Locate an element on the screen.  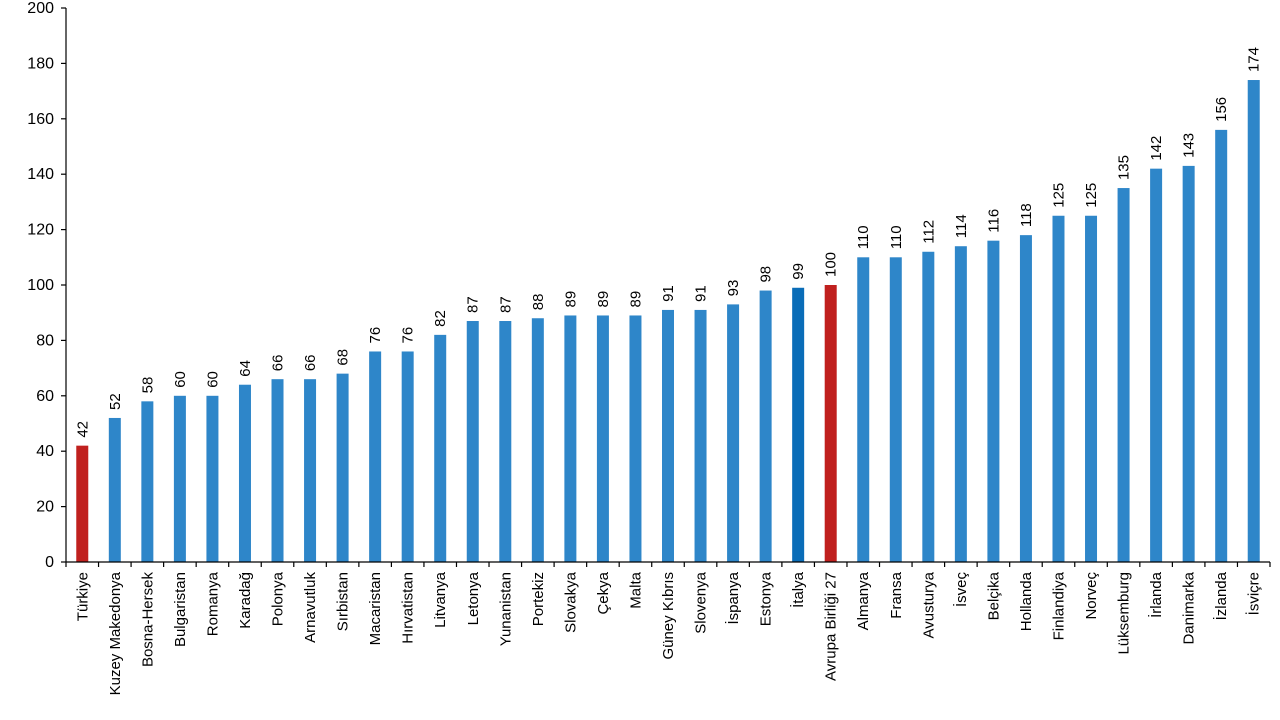
value-label-avrupa-birligi-27: 100 is located at coordinates (831, 264).